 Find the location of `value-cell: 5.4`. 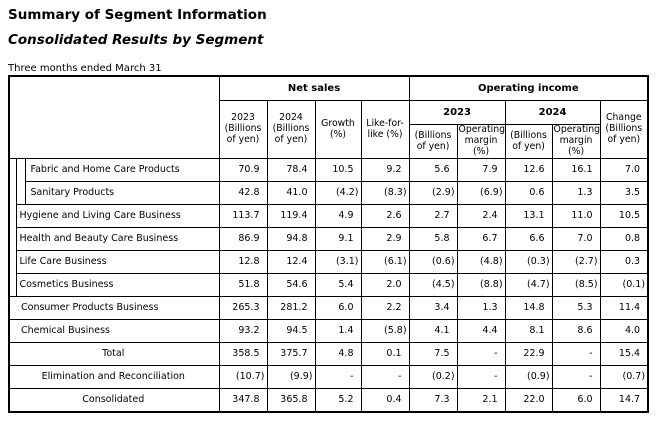

value-cell: 5.4 is located at coordinates (338, 285).